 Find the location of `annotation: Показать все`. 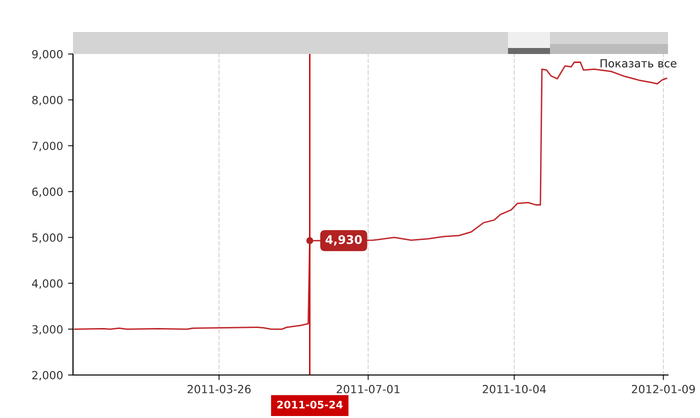

annotation: Показать все is located at coordinates (638, 63).